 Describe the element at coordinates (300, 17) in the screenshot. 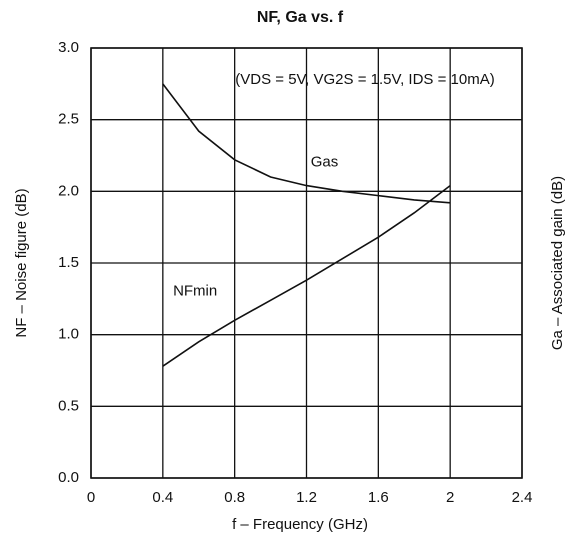

I see `chart-title: NF, Ga vs. f` at that location.